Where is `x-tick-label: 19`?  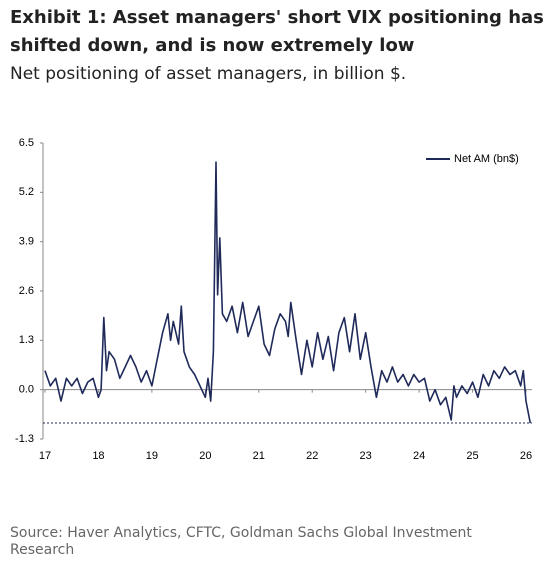 x-tick-label: 19 is located at coordinates (152, 456).